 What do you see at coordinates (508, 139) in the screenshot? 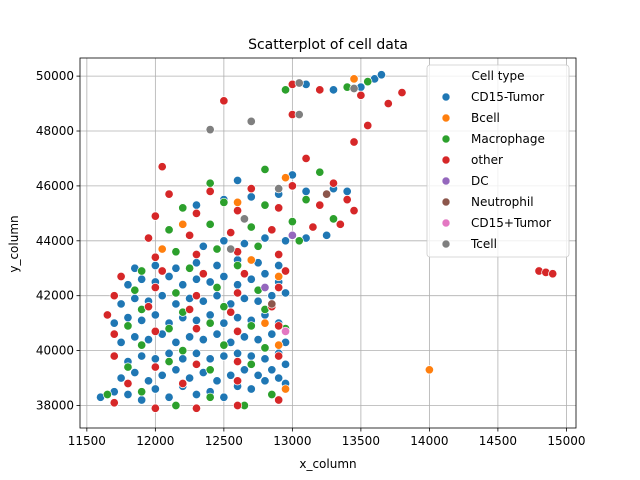
I see `legend-entry-label: Macrophage` at bounding box center [508, 139].